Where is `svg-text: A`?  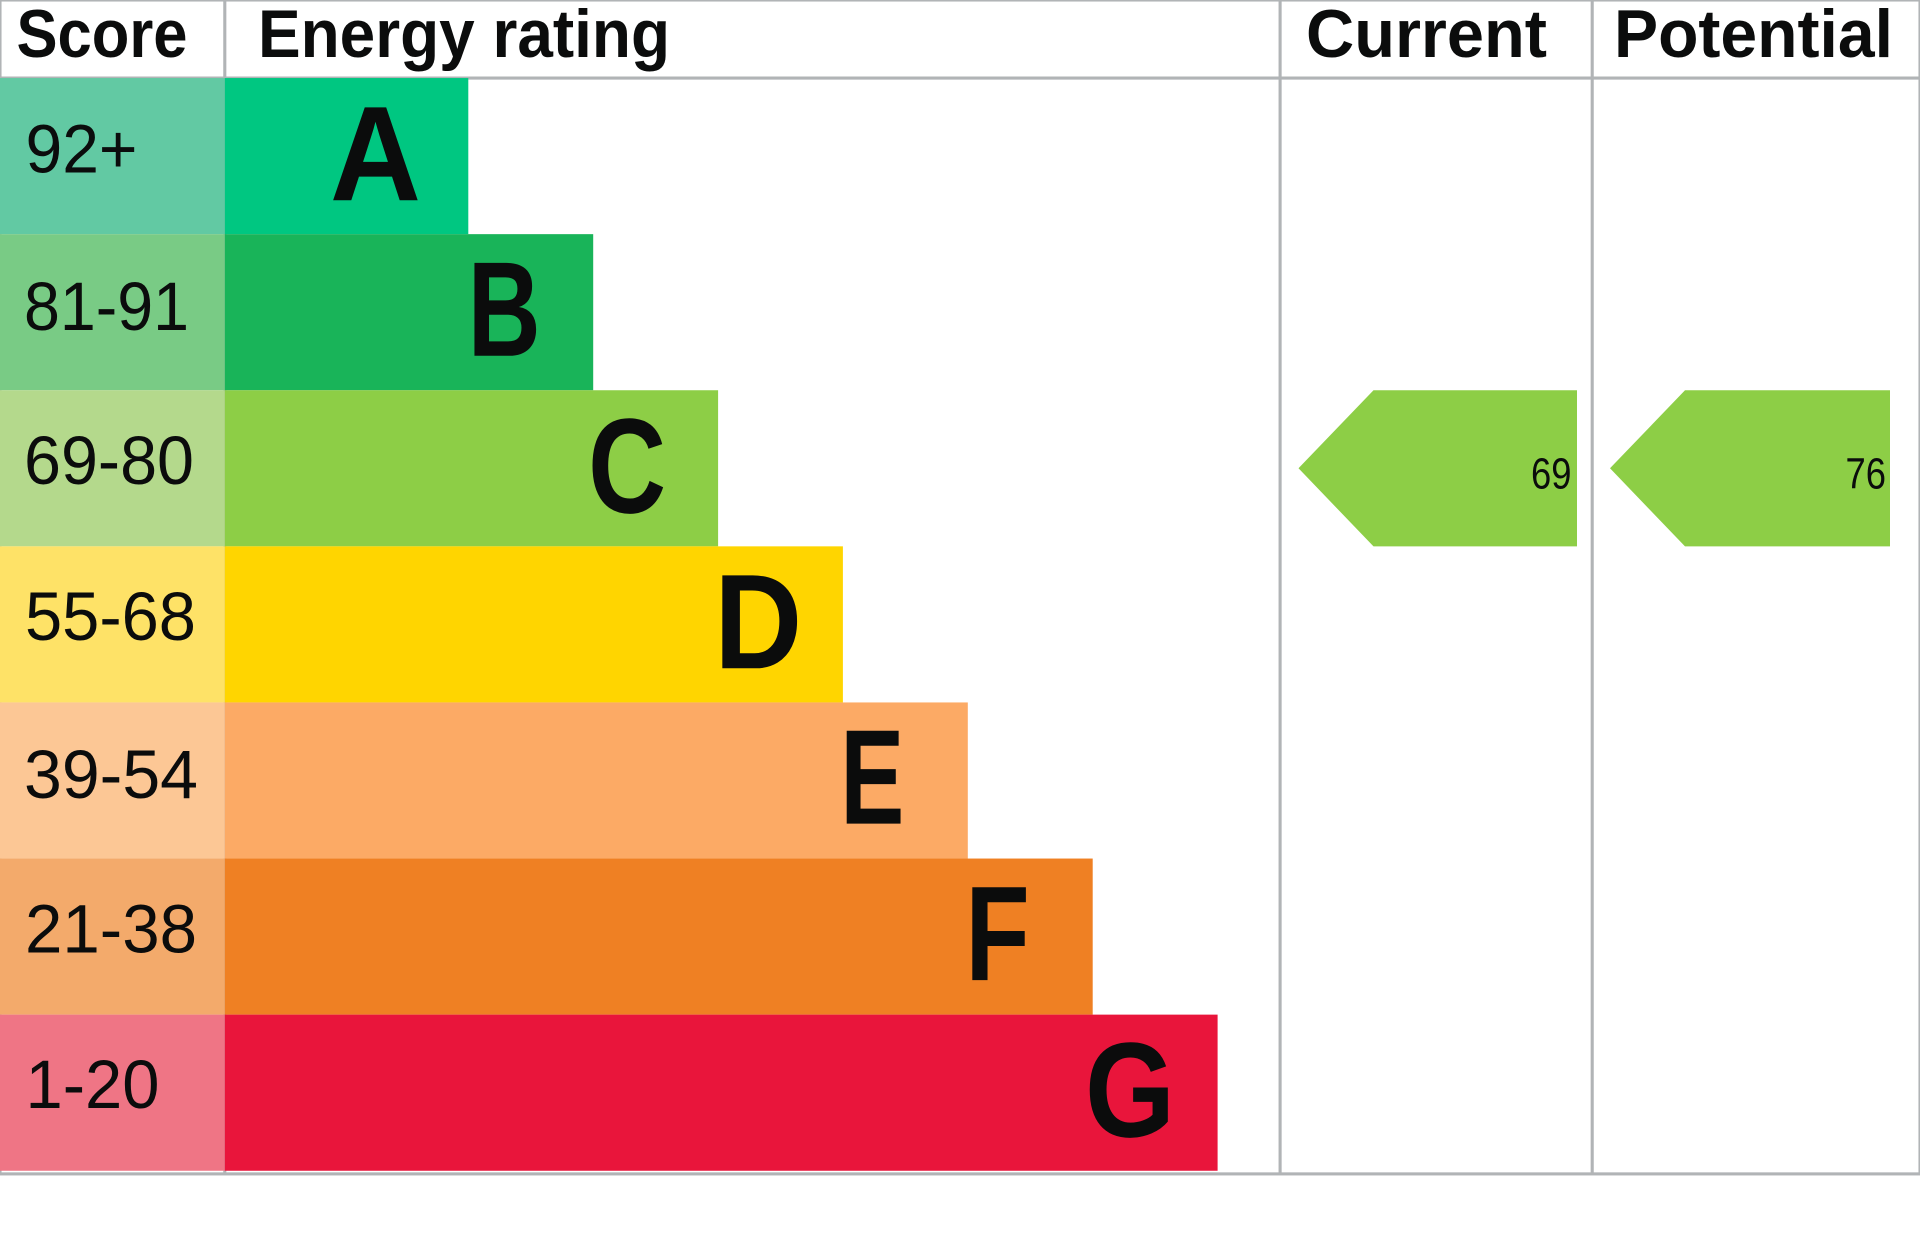
svg-text: A is located at coordinates (375, 153).